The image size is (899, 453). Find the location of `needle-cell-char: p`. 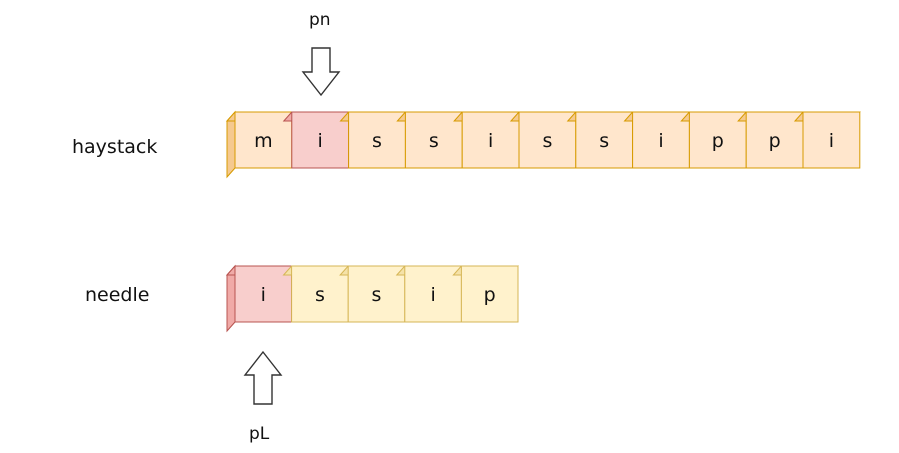

needle-cell-char: p is located at coordinates (490, 295).